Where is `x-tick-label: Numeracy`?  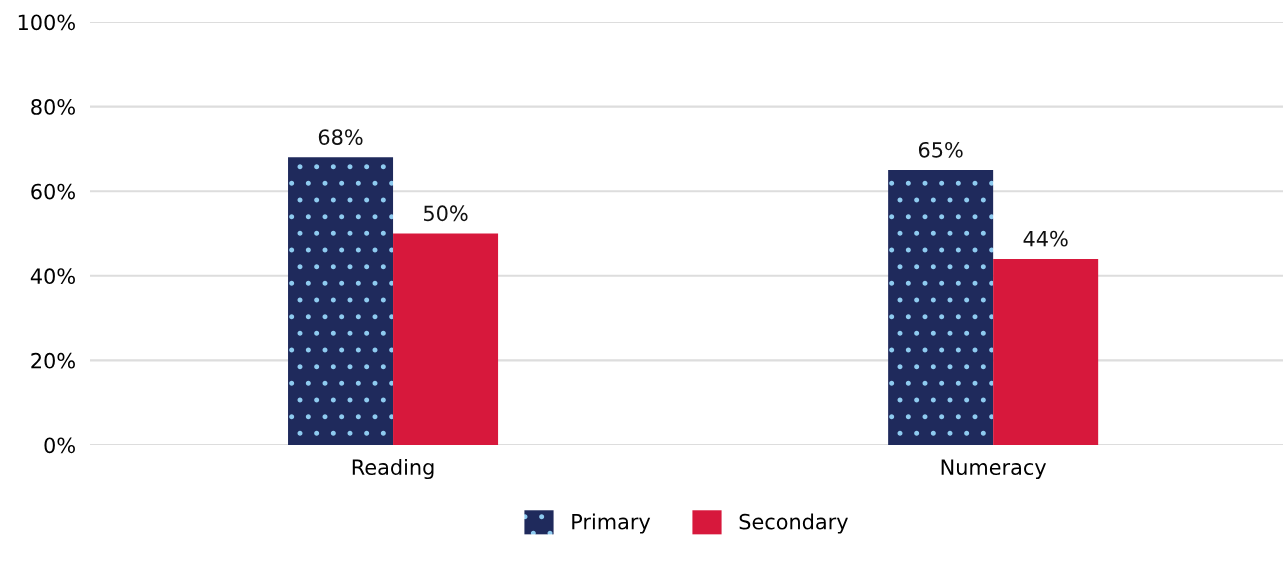
x-tick-label: Numeracy is located at coordinates (994, 469).